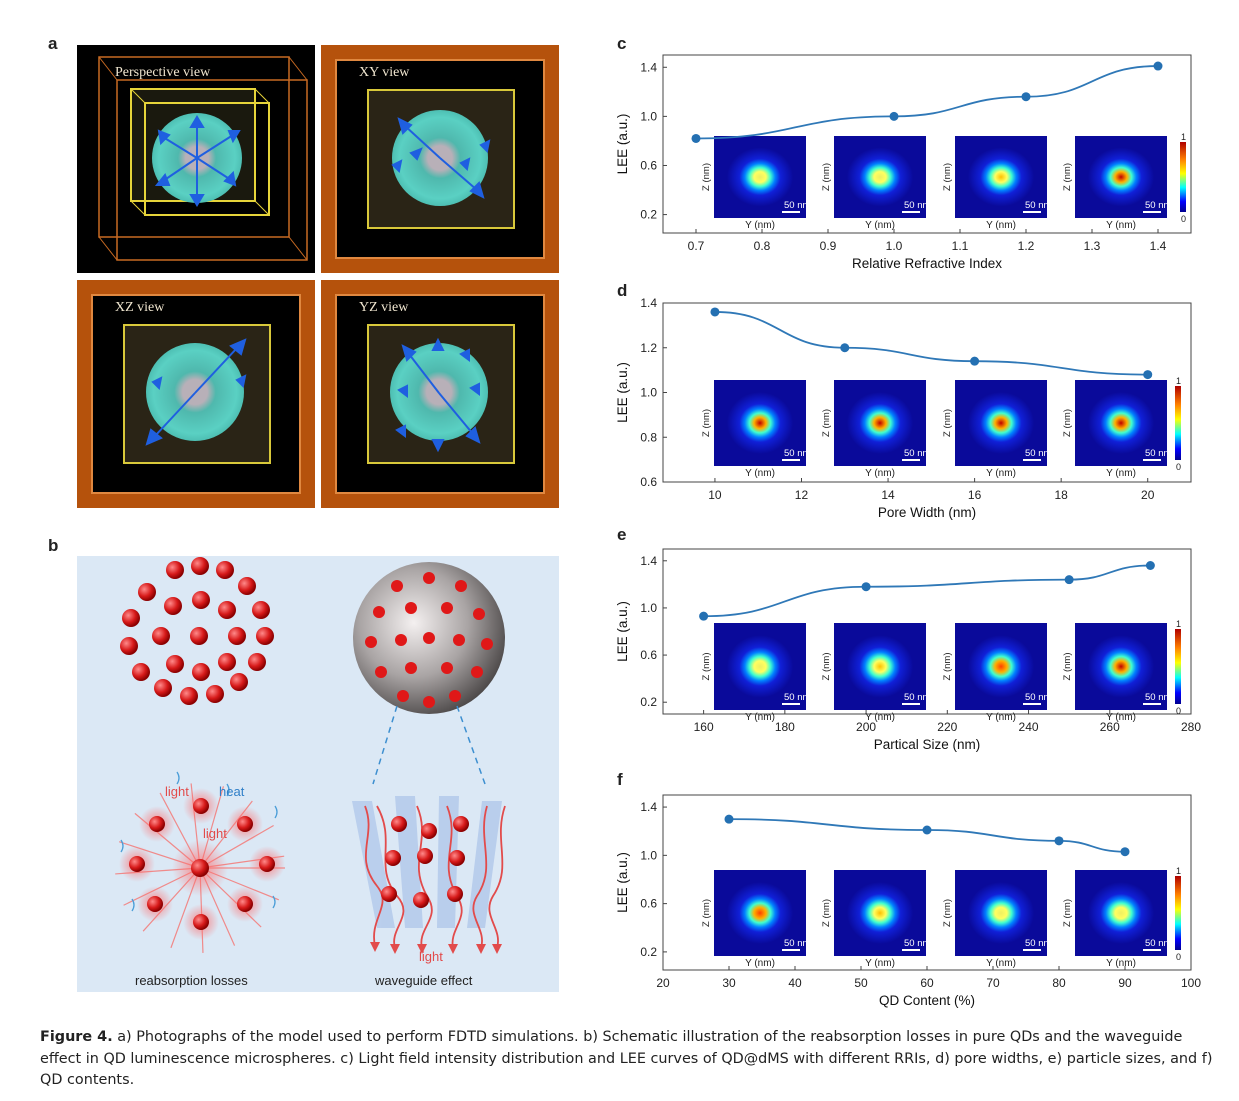 The height and width of the screenshot is (1101, 1239). Describe the element at coordinates (621, 43) in the screenshot. I see `panel-letter-c: c` at that location.